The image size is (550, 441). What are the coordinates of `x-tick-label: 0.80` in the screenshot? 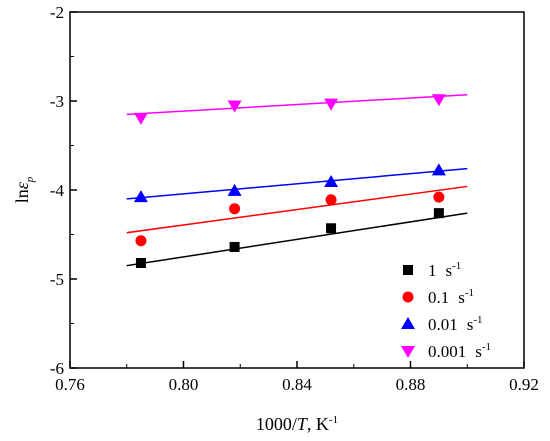 It's located at (184, 384).